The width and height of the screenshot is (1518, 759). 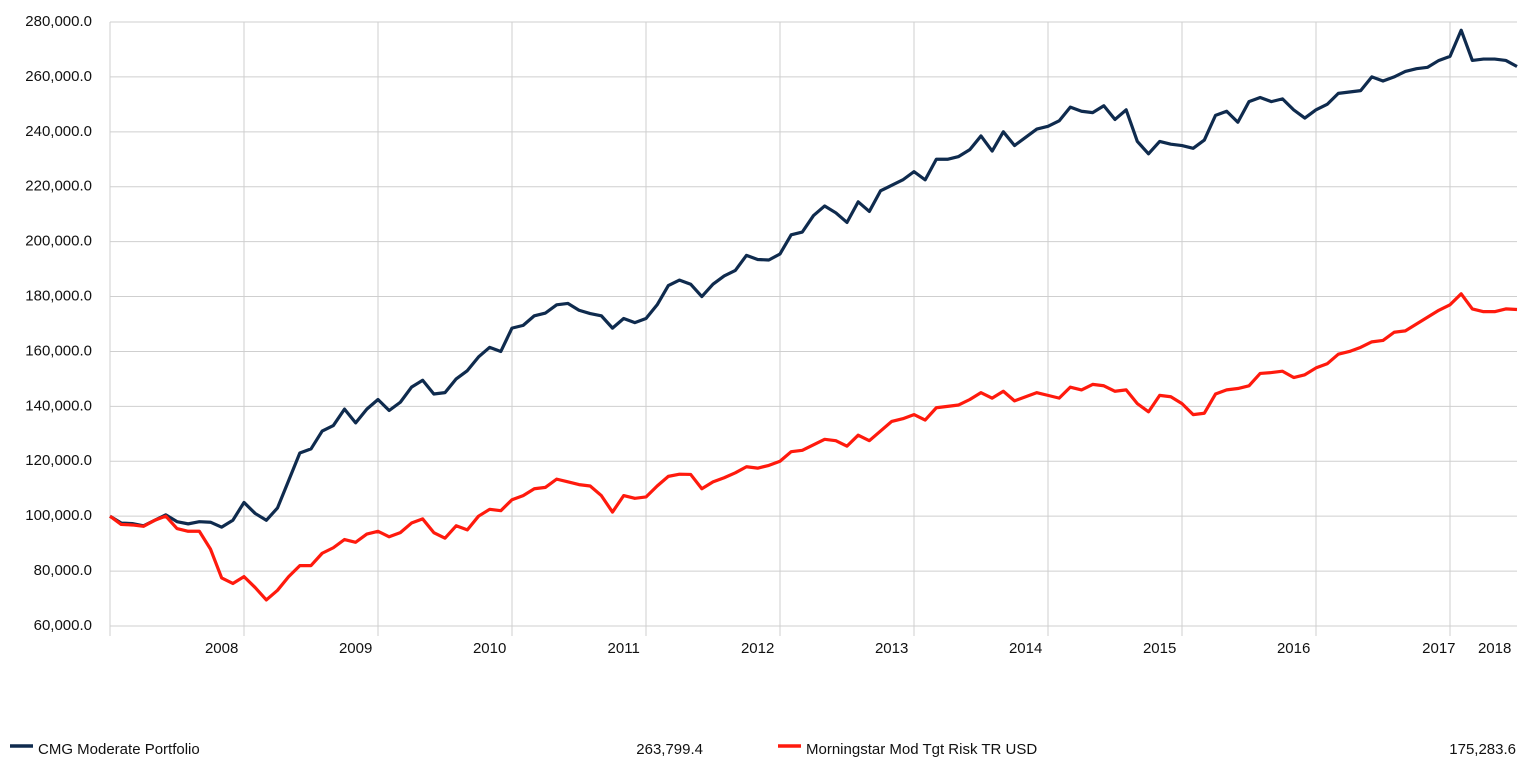 What do you see at coordinates (58, 460) in the screenshot?
I see `y-tick-label: 120,000.0` at bounding box center [58, 460].